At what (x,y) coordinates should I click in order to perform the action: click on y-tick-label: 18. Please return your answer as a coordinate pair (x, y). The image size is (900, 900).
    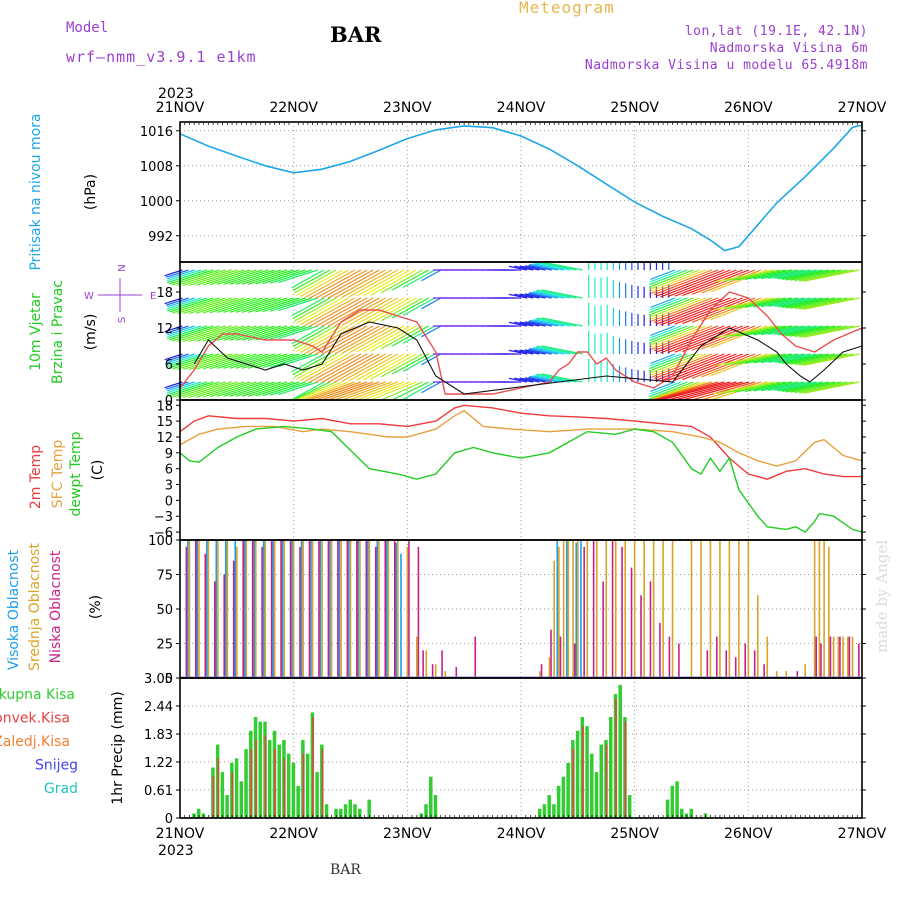
    Looking at the image, I should click on (164, 406).